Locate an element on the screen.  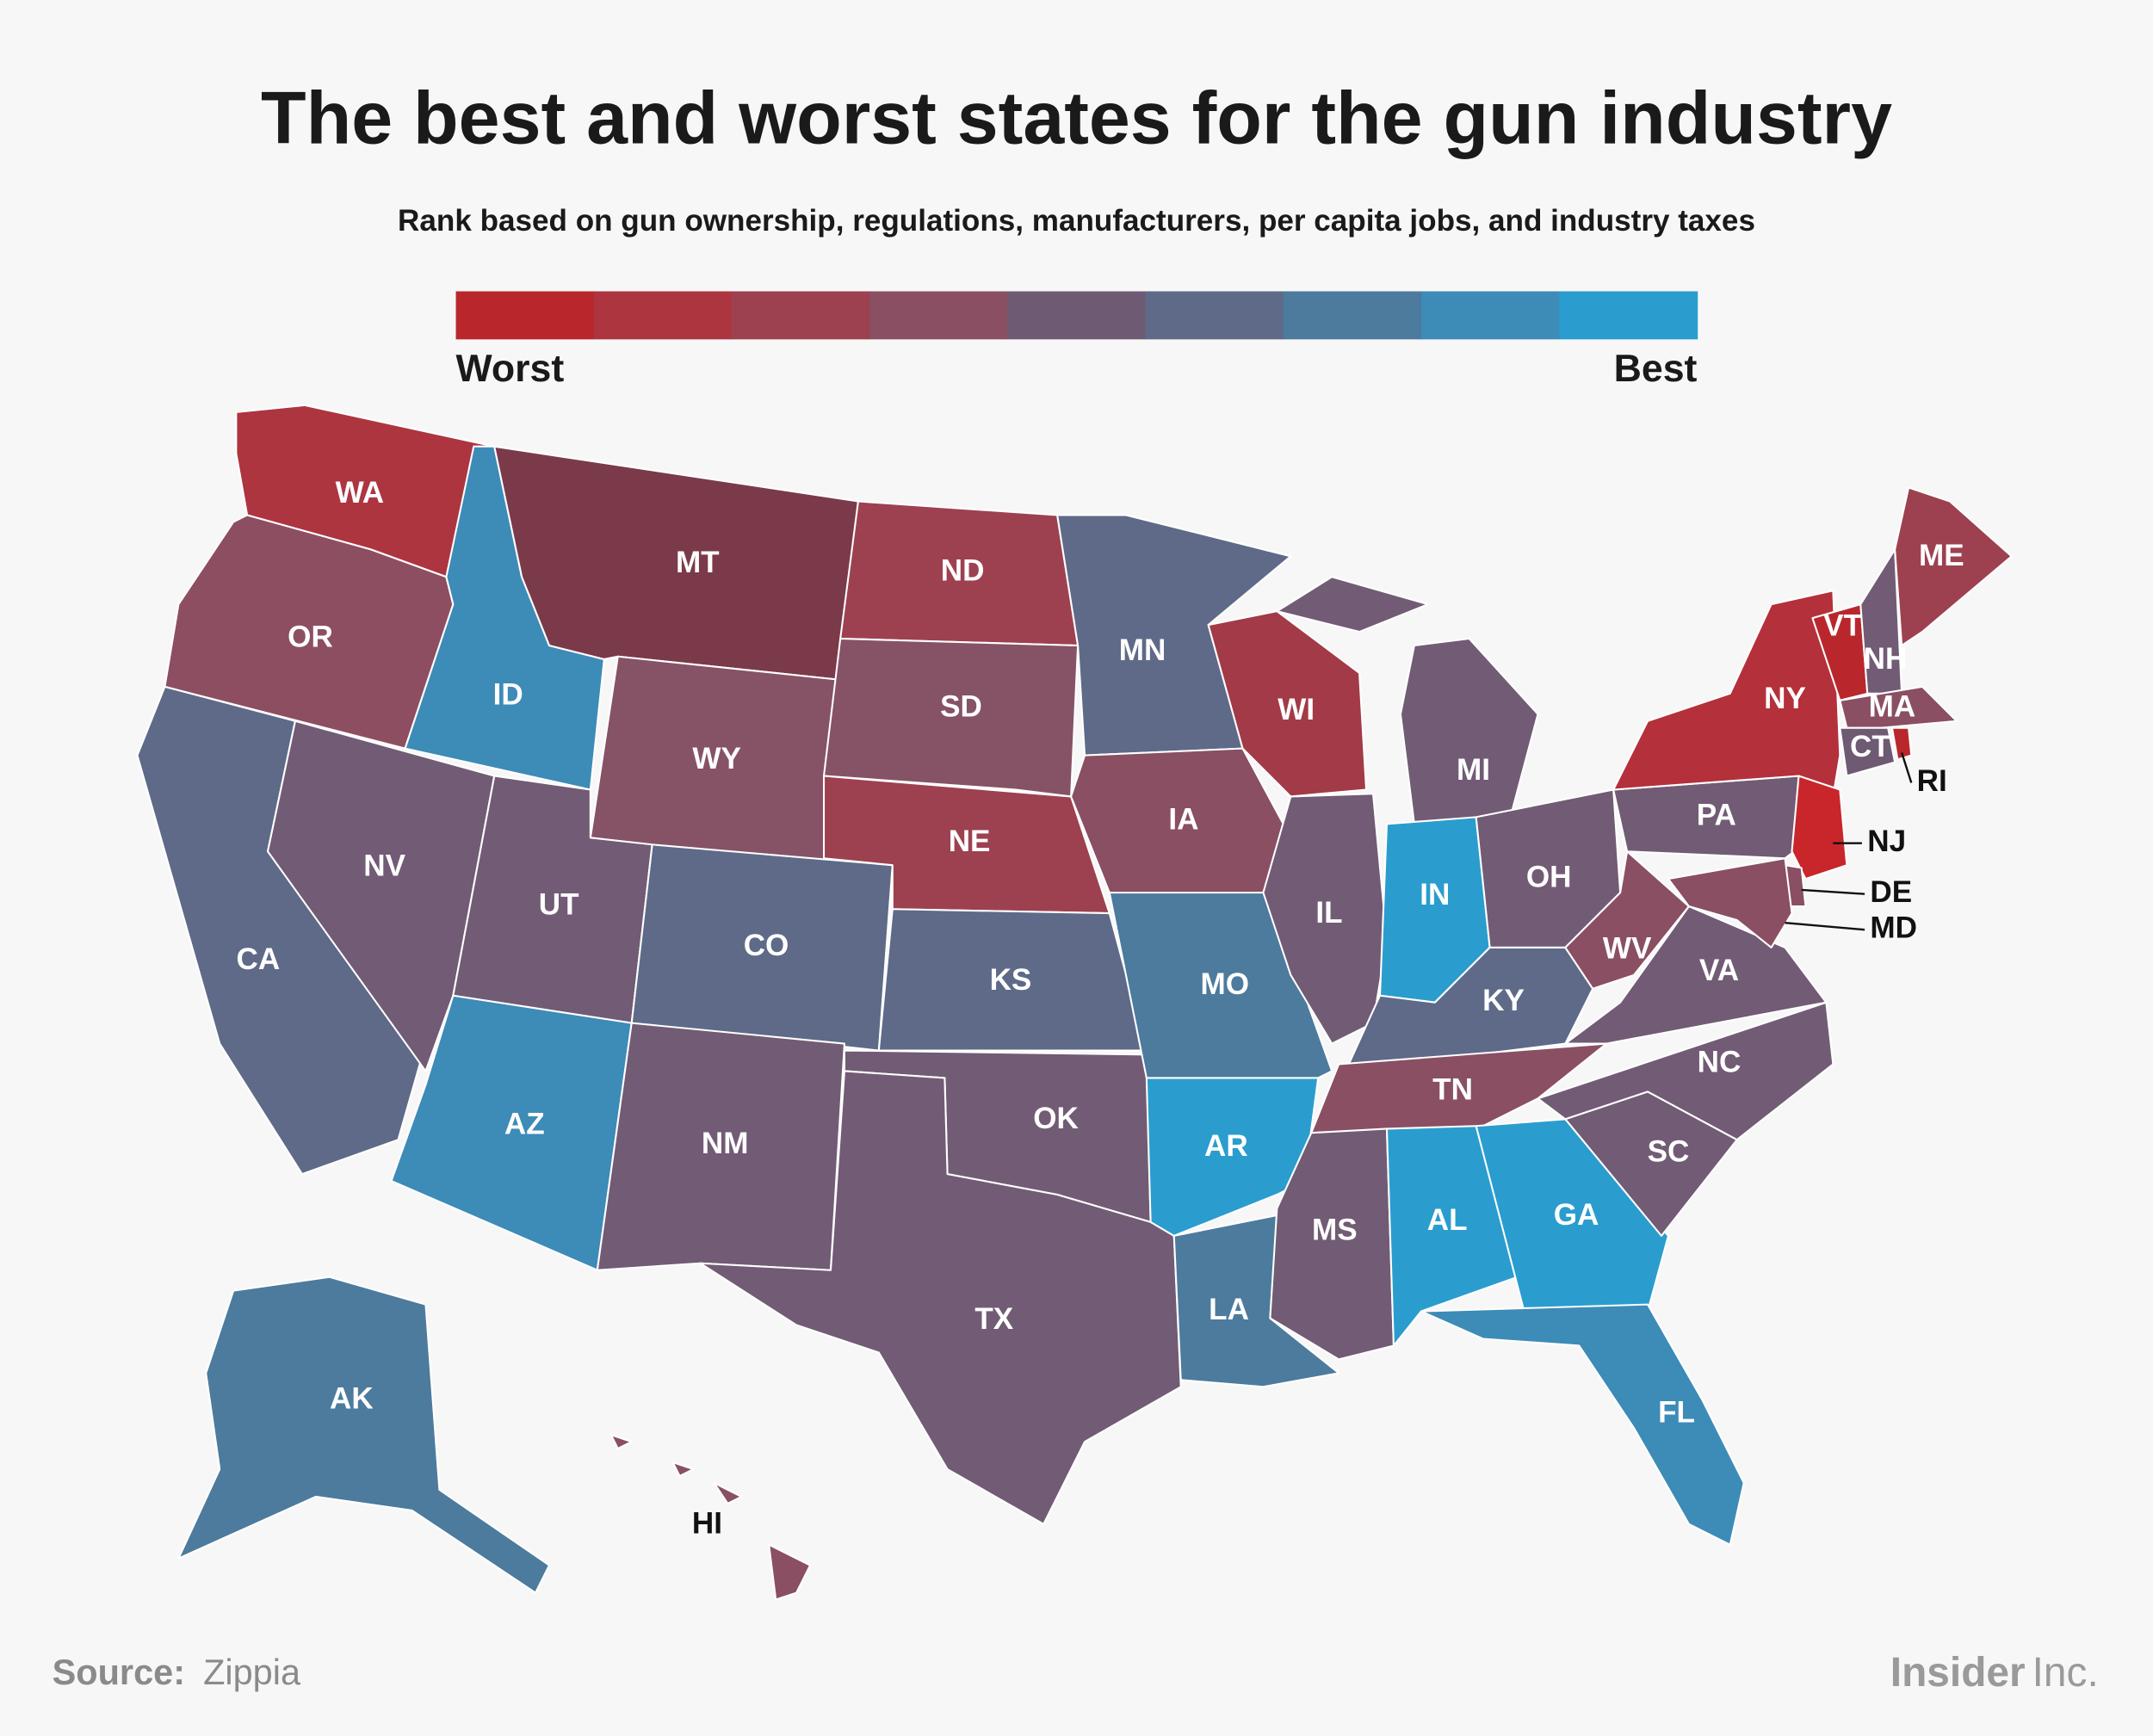
state-label: OH is located at coordinates (1549, 876).